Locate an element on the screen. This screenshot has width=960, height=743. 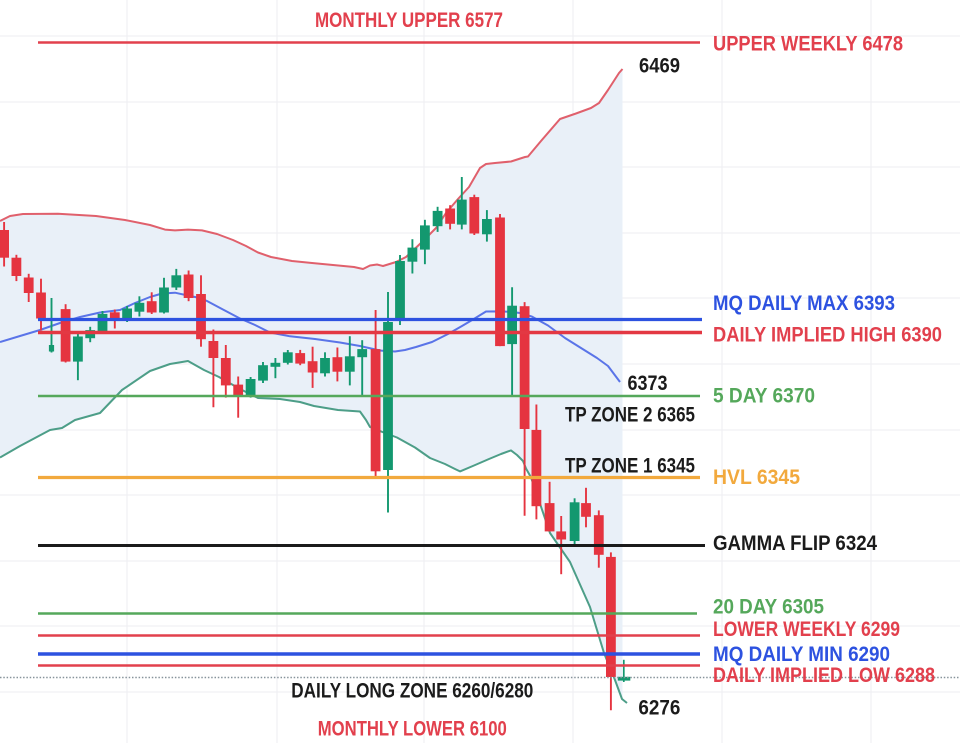
svg-text: GAMMA FLIP 6324 is located at coordinates (795, 543).